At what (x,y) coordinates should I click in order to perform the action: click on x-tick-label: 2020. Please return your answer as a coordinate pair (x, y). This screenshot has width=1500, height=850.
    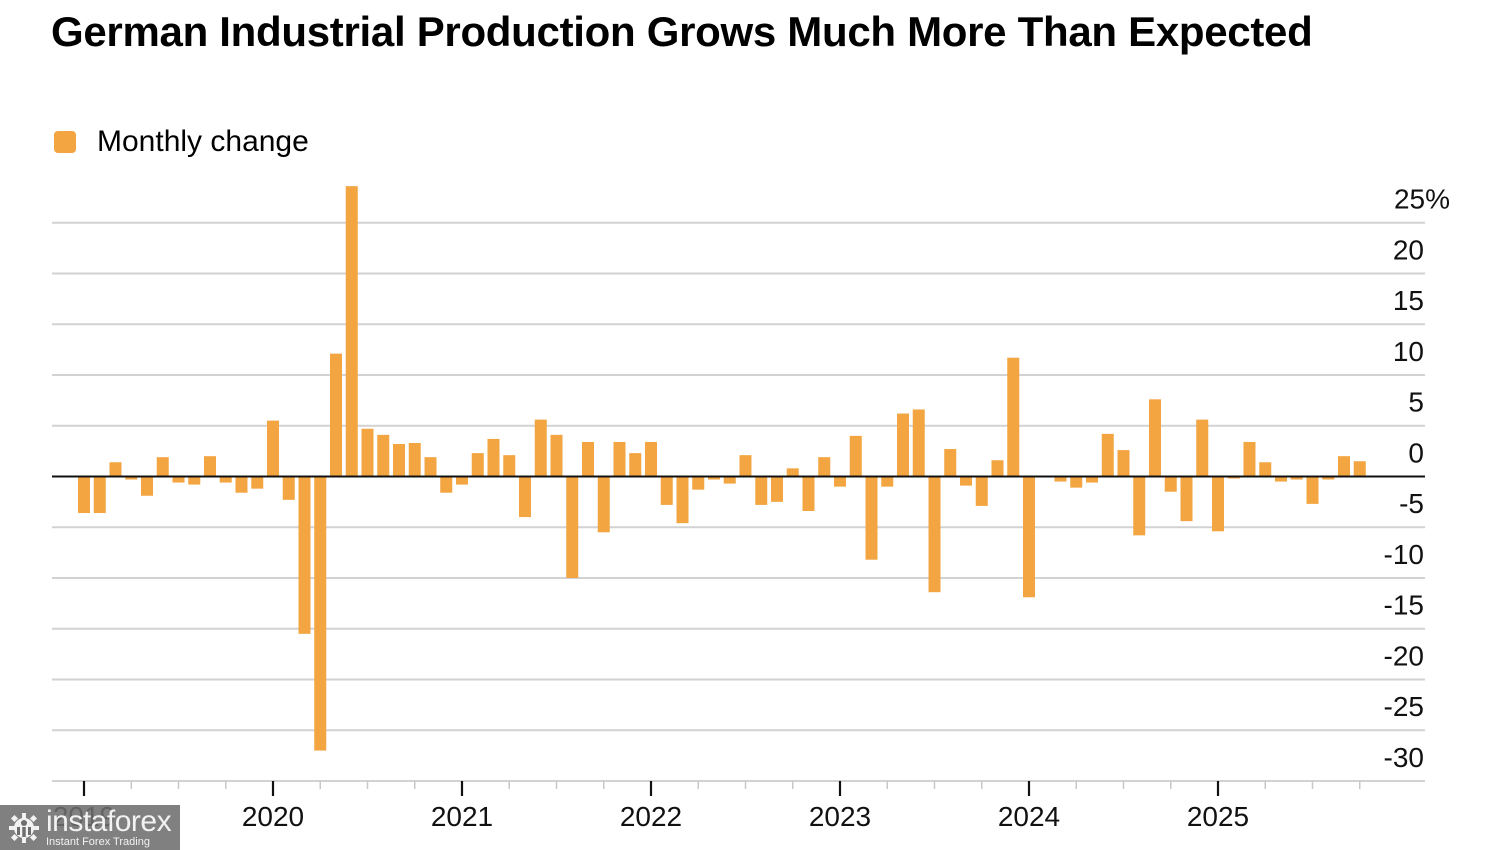
    Looking at the image, I should click on (273, 816).